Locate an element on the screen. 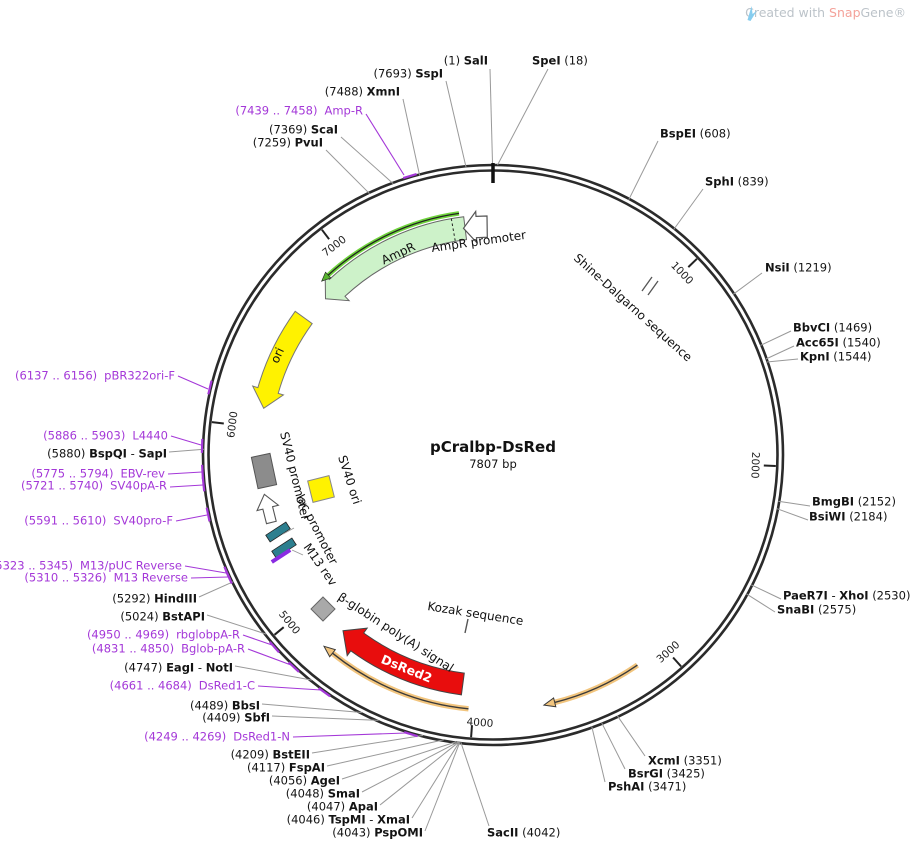 The width and height of the screenshot is (914, 842). site-label-acc65i: Acc65I (1540) is located at coordinates (838, 342).